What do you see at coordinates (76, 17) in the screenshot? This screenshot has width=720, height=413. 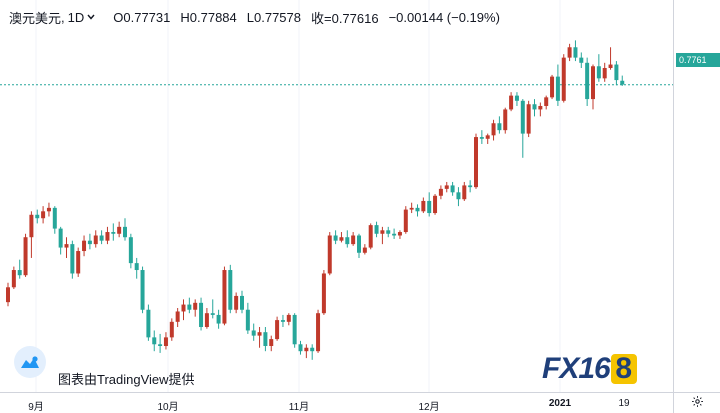 I see `interval-label: 1D` at bounding box center [76, 17].